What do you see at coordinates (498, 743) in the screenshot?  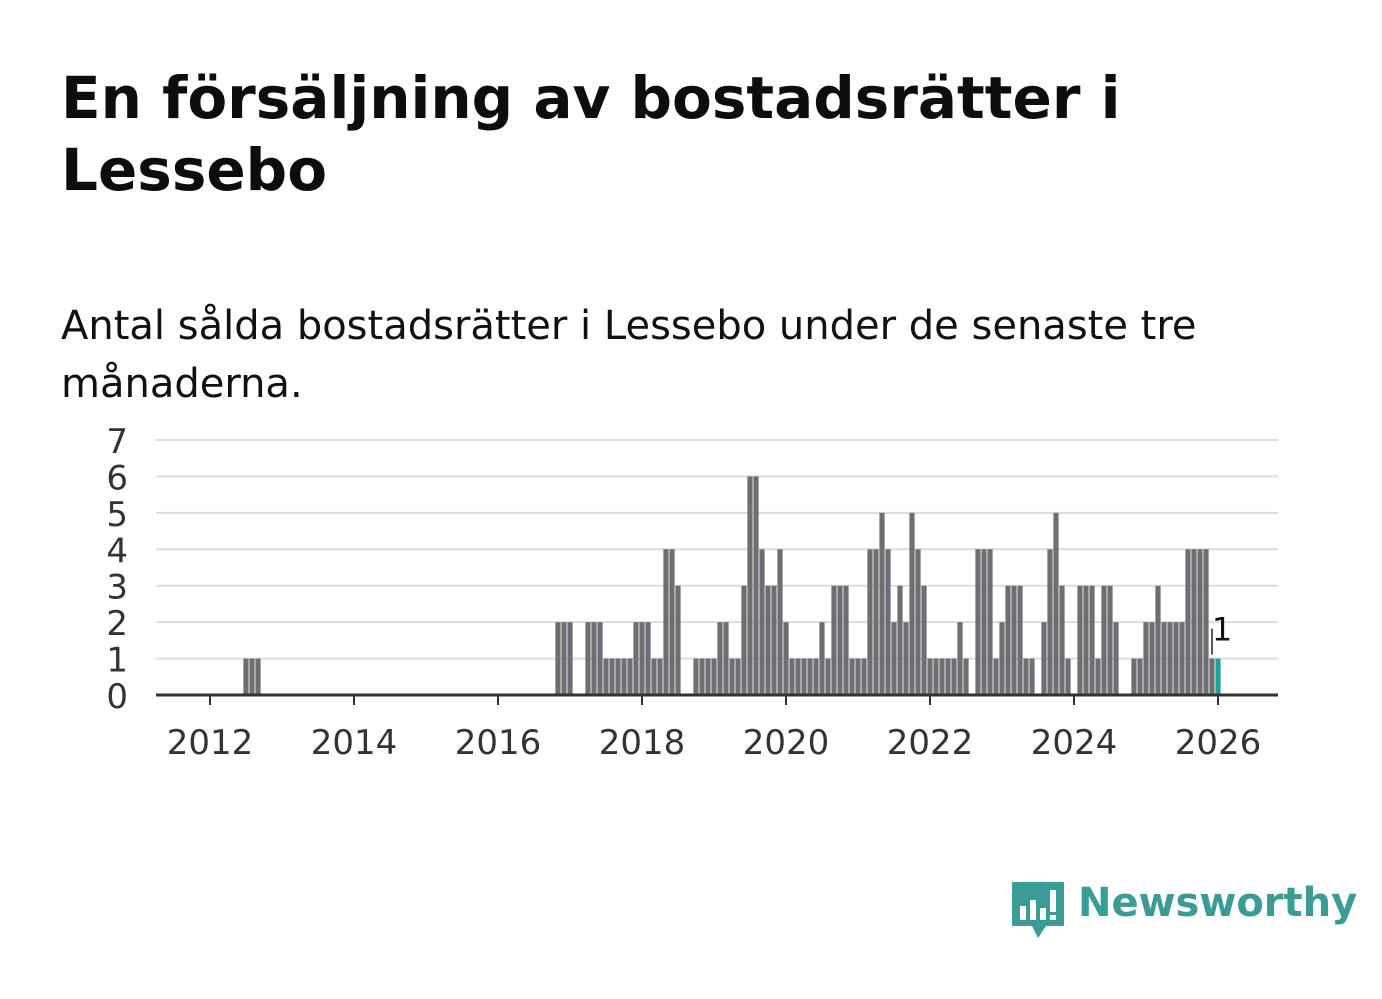 I see `x-tick-label: 2016` at bounding box center [498, 743].